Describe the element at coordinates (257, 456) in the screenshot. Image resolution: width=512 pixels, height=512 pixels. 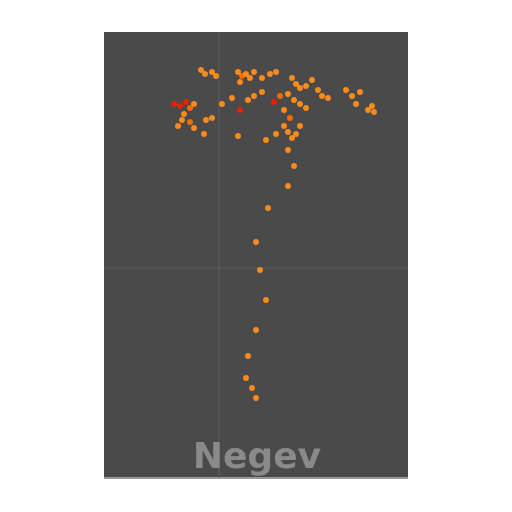
I see `region-label: Negev` at that location.